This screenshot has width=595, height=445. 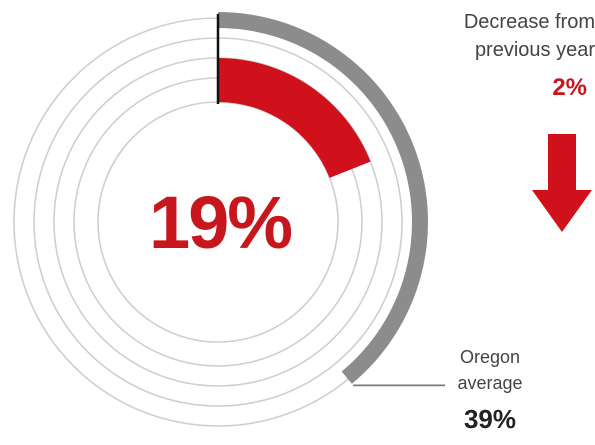 I want to click on arrow-down-icon, so click(x=562, y=183).